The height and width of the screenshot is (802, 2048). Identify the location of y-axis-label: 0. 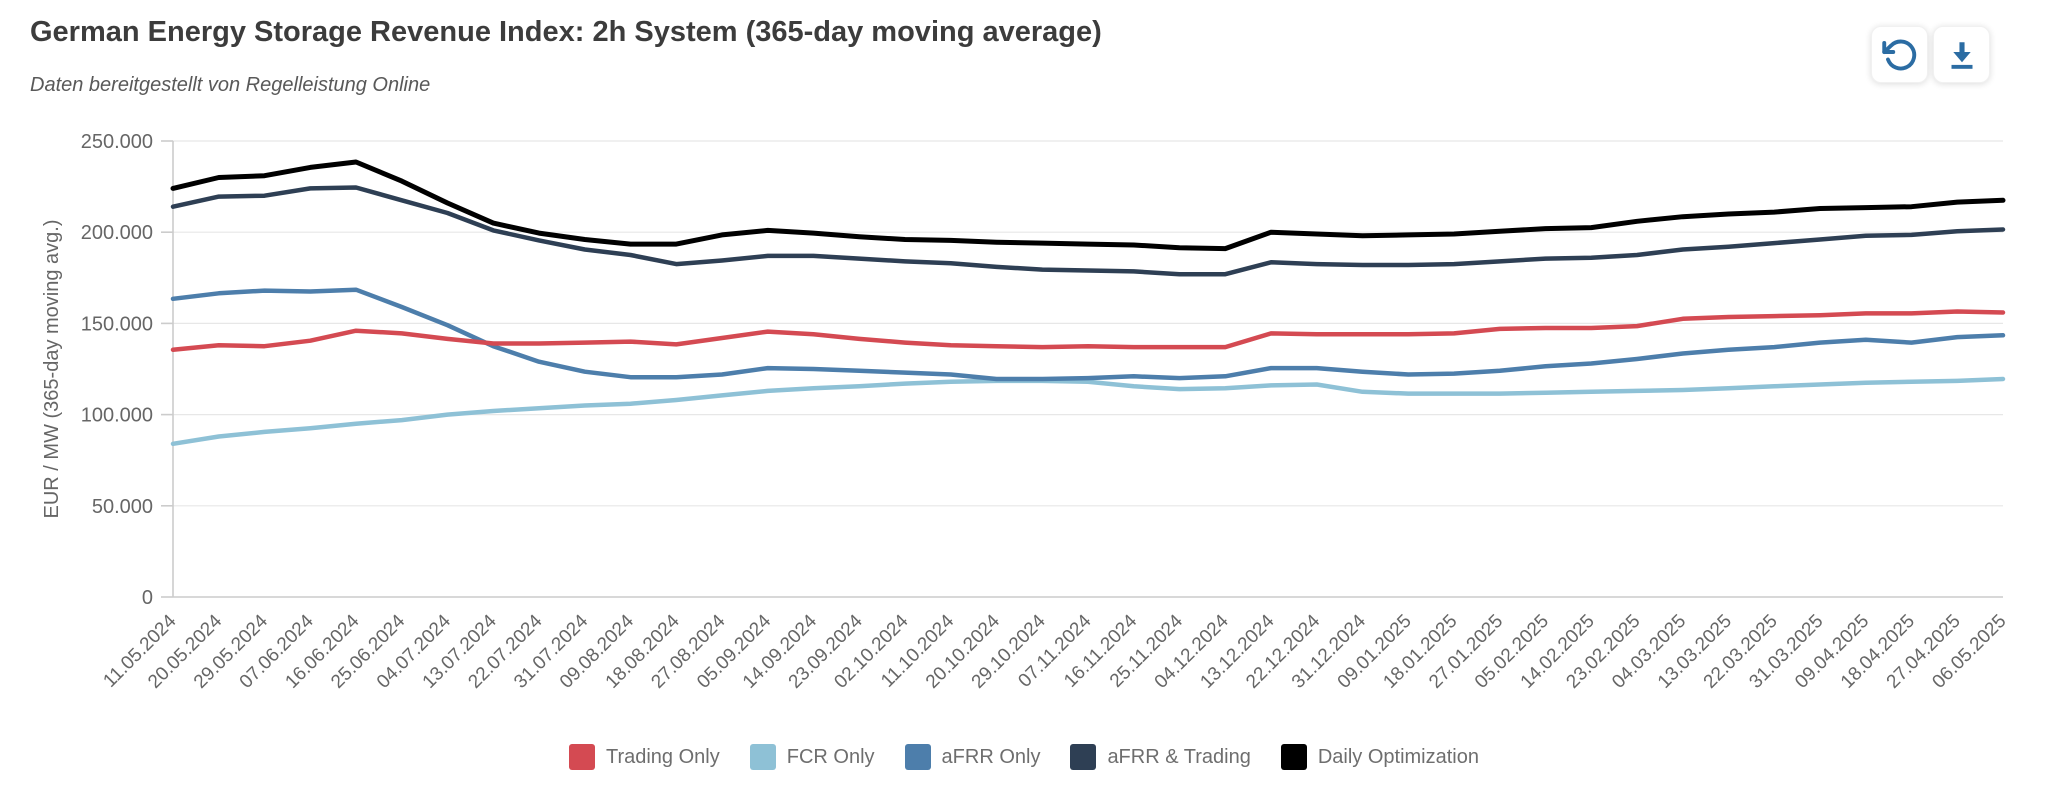
(147, 598).